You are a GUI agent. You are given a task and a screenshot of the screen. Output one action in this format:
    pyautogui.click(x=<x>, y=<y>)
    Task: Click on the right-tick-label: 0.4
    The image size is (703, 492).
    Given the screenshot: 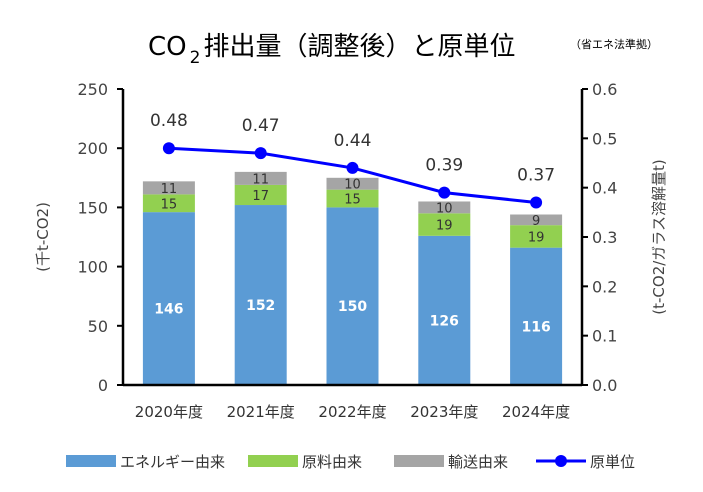 What is the action you would take?
    pyautogui.click(x=604, y=188)
    